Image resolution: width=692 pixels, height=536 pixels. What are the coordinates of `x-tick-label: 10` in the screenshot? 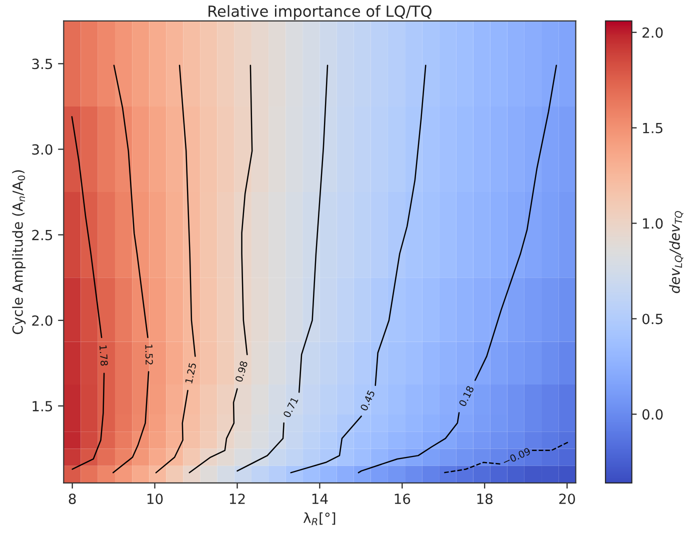 It's located at (155, 499).